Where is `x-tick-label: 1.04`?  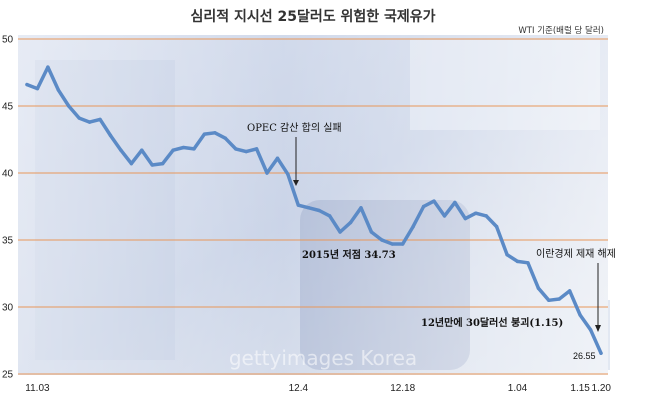 x-tick-label: 1.04 is located at coordinates (518, 388).